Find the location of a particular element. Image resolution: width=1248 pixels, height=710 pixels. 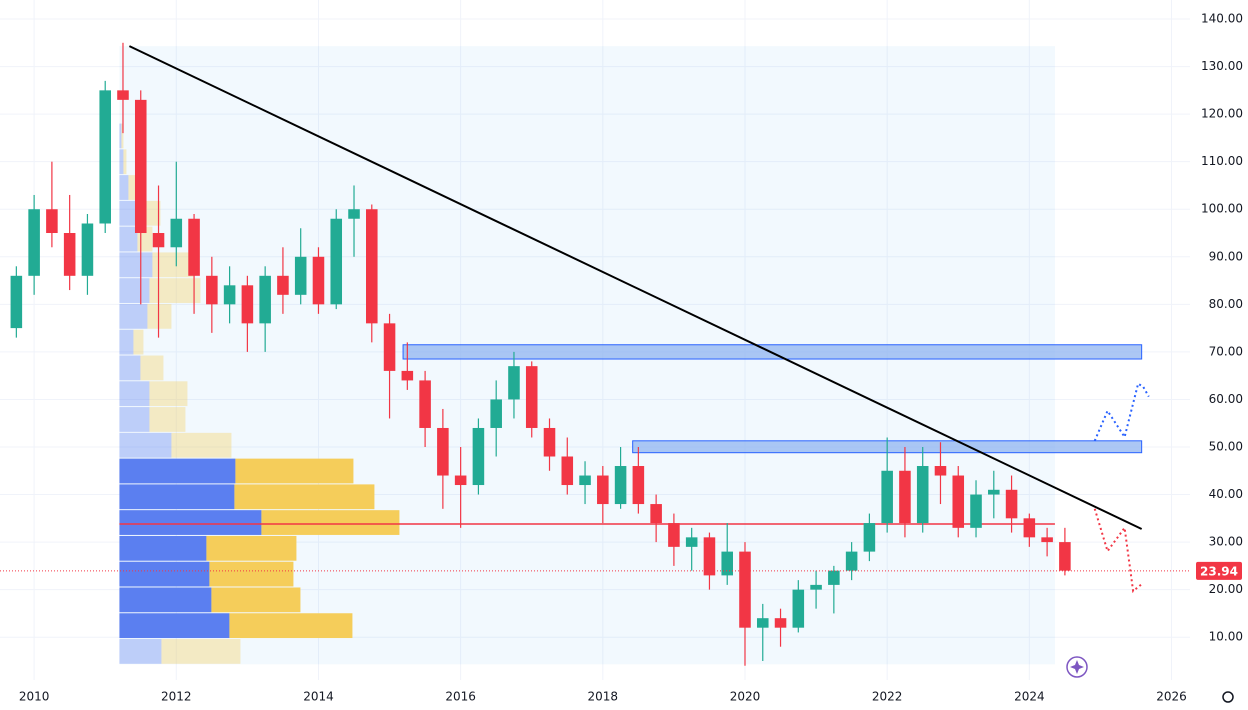

y-tick-label: 10.00 is located at coordinates (1226, 637).